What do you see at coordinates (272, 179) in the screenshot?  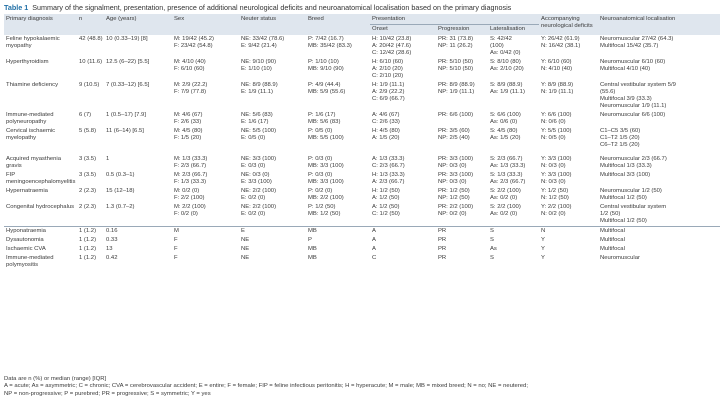 I see `cell-neuter-status: NE: 0/3 (0) E: 3/3 (100)` at bounding box center [272, 179].